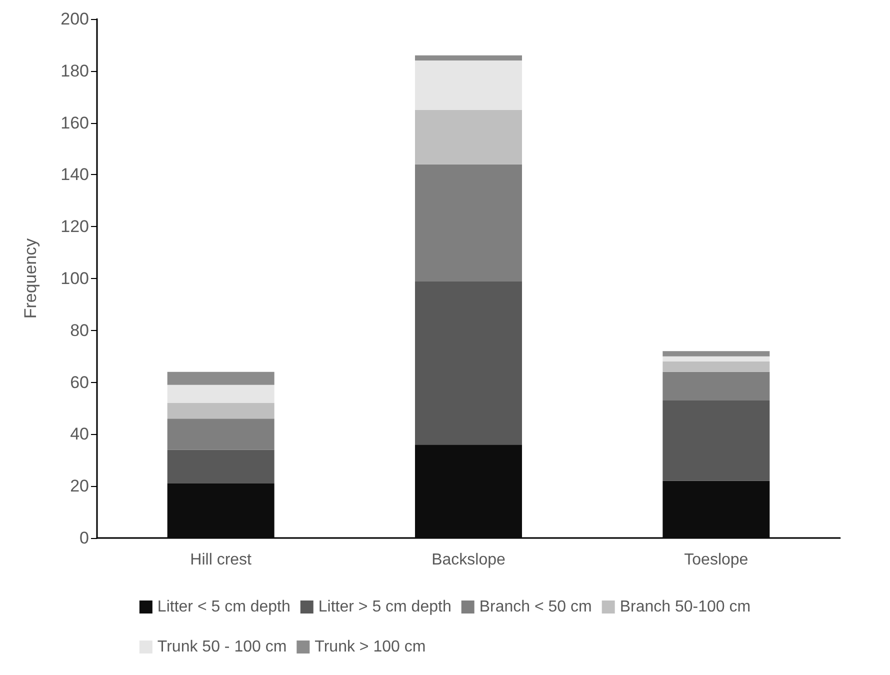 The width and height of the screenshot is (890, 675). Describe the element at coordinates (221, 560) in the screenshot. I see `x-tick-label: Hill crest` at that location.